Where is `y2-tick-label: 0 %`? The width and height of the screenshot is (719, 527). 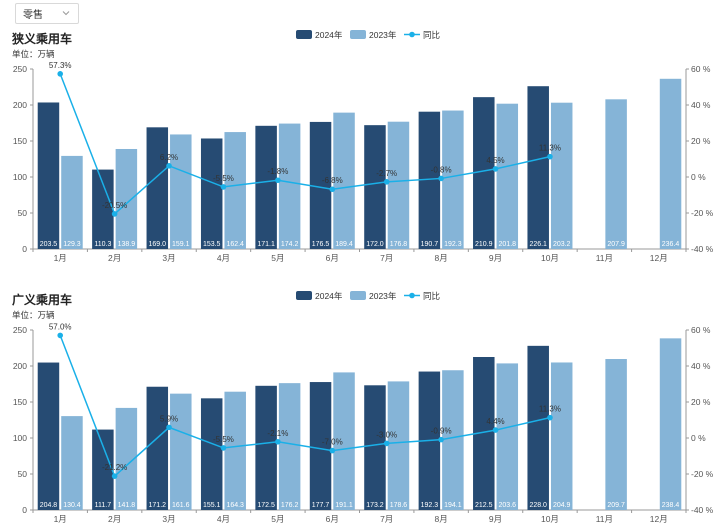 y2-tick-label: 0 % is located at coordinates (698, 177).